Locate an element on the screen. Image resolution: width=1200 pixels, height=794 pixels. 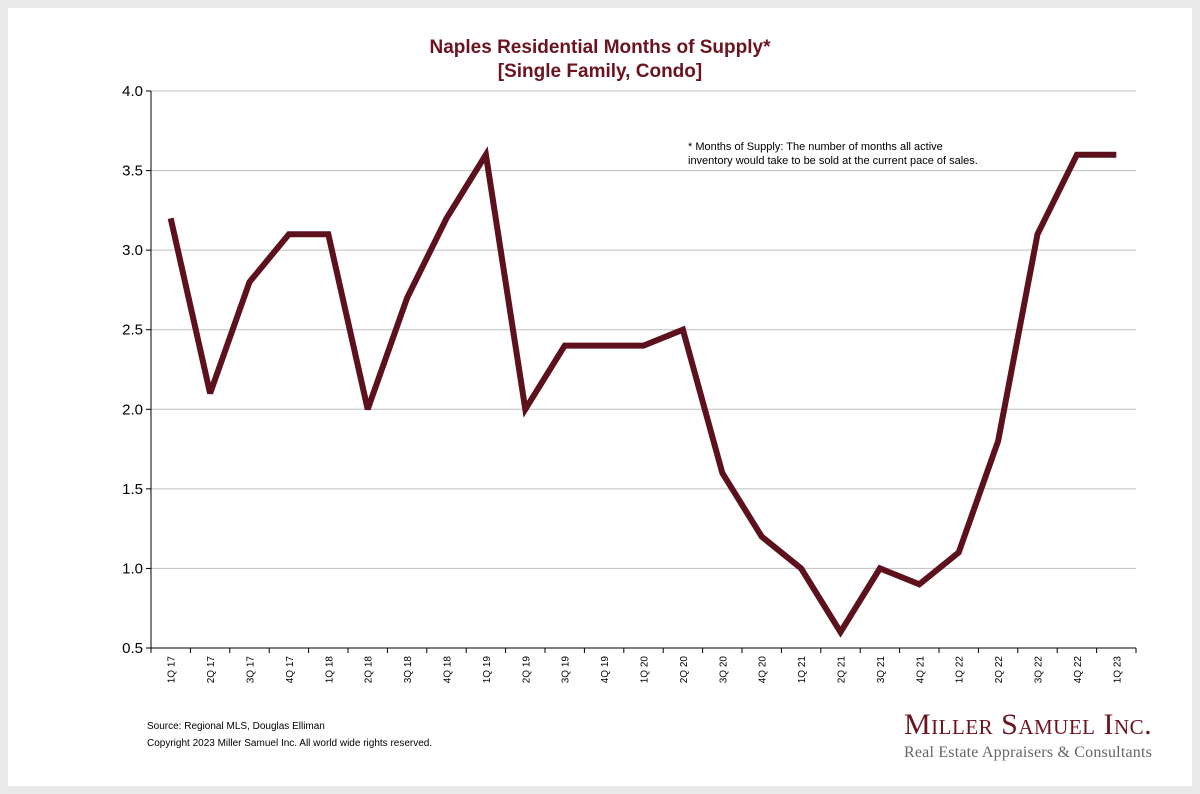
x-tick-label: 2Q 21 is located at coordinates (842, 670).